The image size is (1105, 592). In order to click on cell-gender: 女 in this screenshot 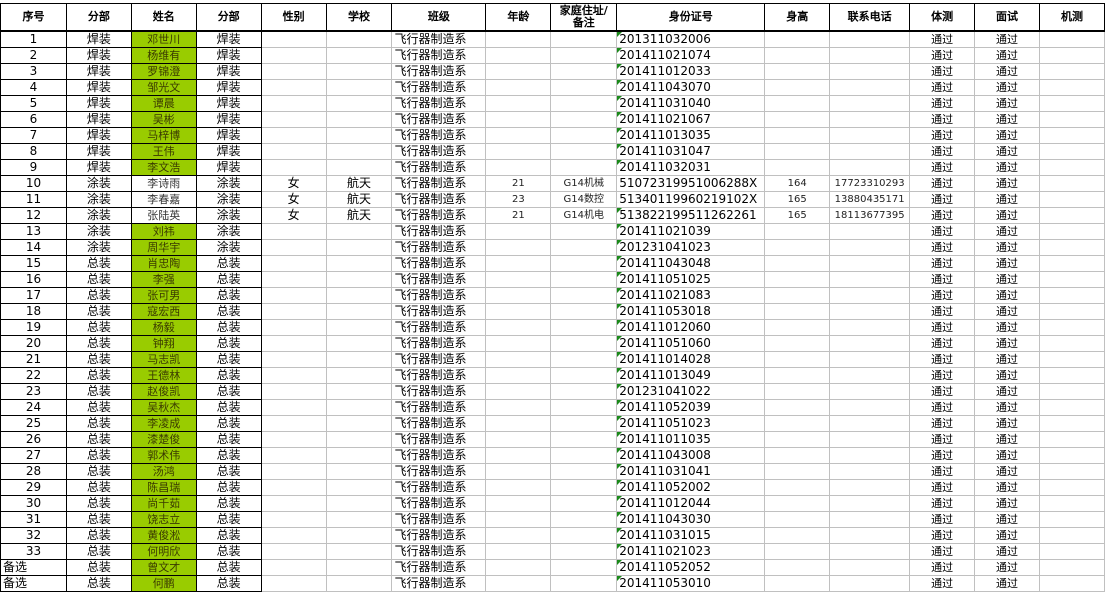, I will do `click(293, 199)`.